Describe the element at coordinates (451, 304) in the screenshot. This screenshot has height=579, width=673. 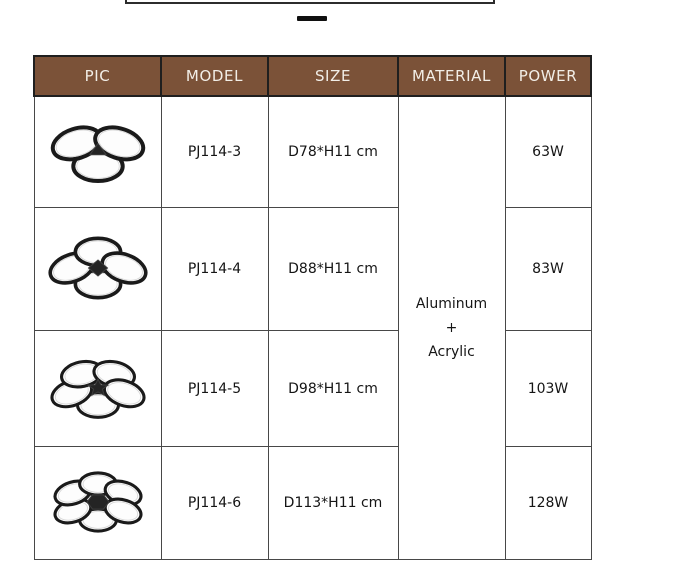
I see `material-line: Aluminum` at that location.